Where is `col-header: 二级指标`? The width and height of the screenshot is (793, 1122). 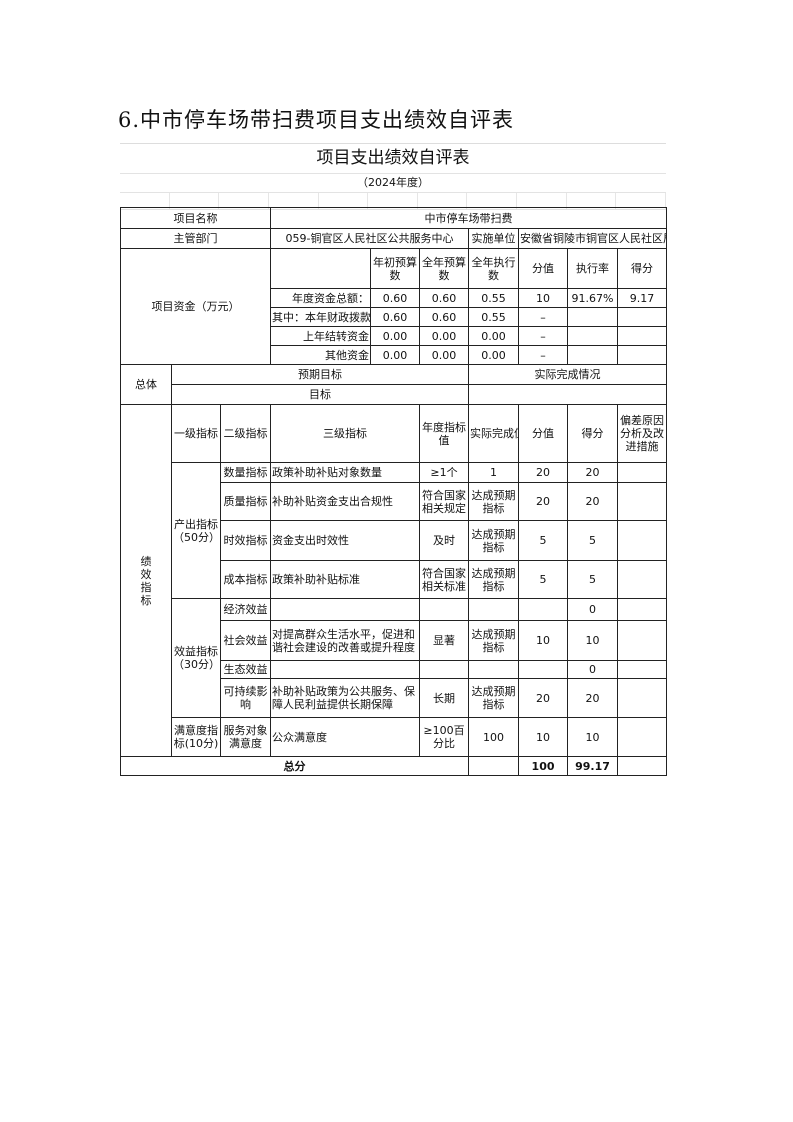
col-header: 二级指标 is located at coordinates (245, 433).